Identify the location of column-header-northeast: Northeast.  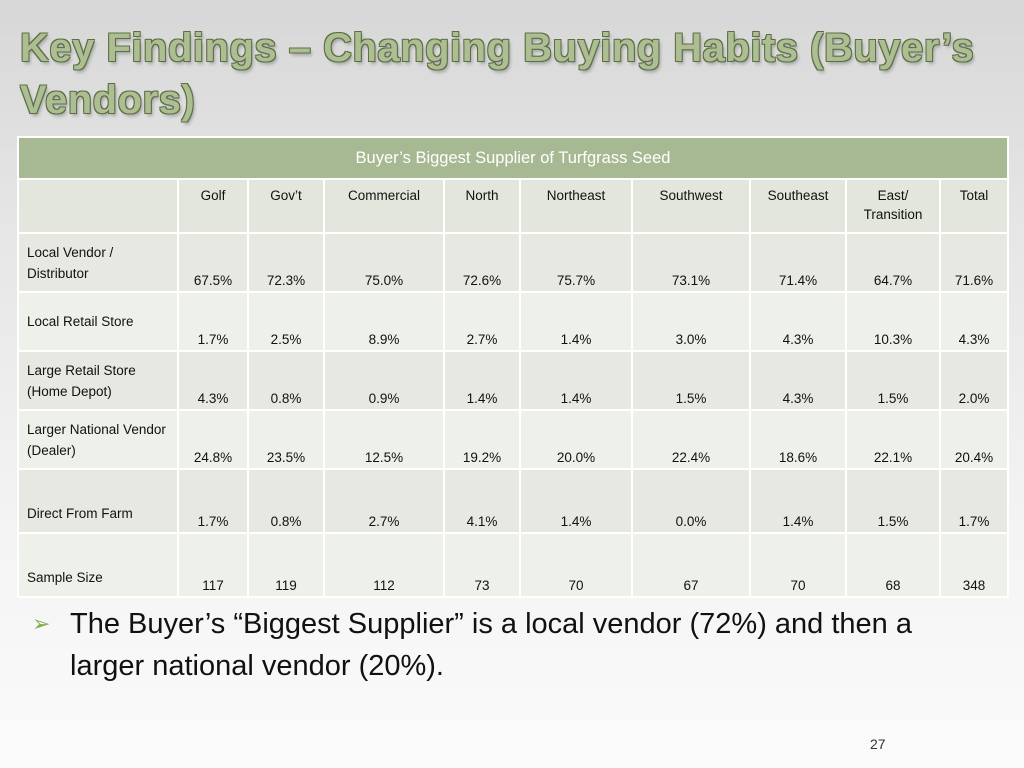
(576, 206).